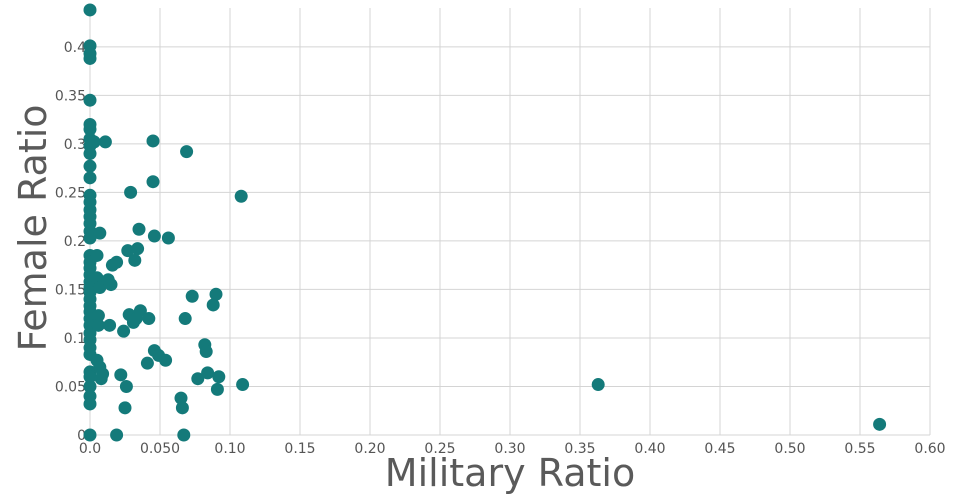  I want to click on y-tick-label: 0.2, so click(75, 242).